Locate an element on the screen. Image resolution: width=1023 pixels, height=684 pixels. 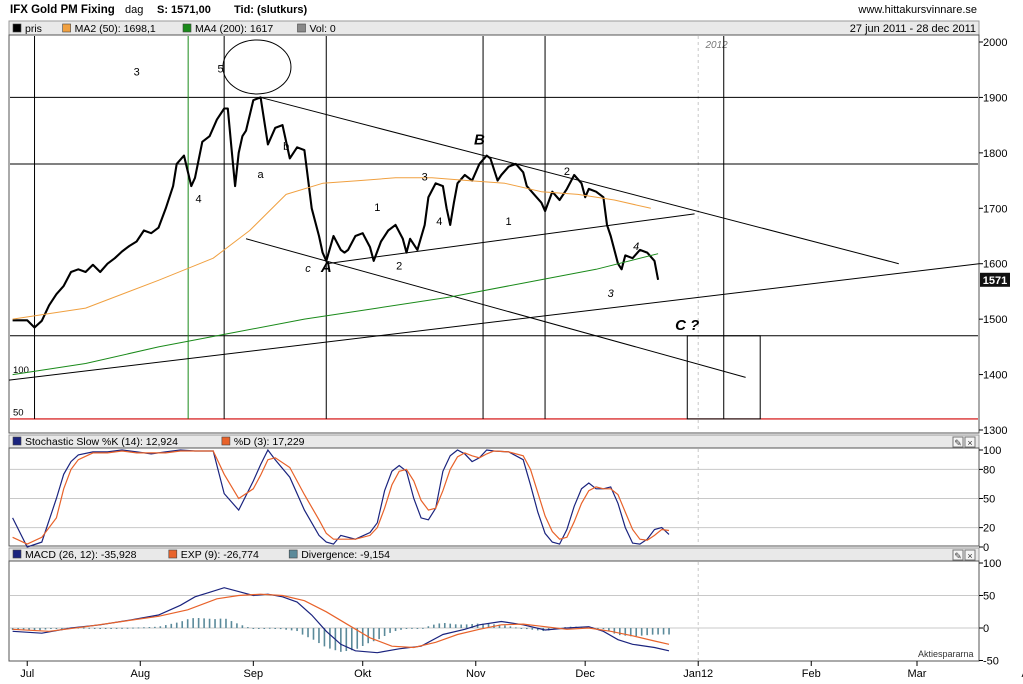
target-box is located at coordinates (723, 377).